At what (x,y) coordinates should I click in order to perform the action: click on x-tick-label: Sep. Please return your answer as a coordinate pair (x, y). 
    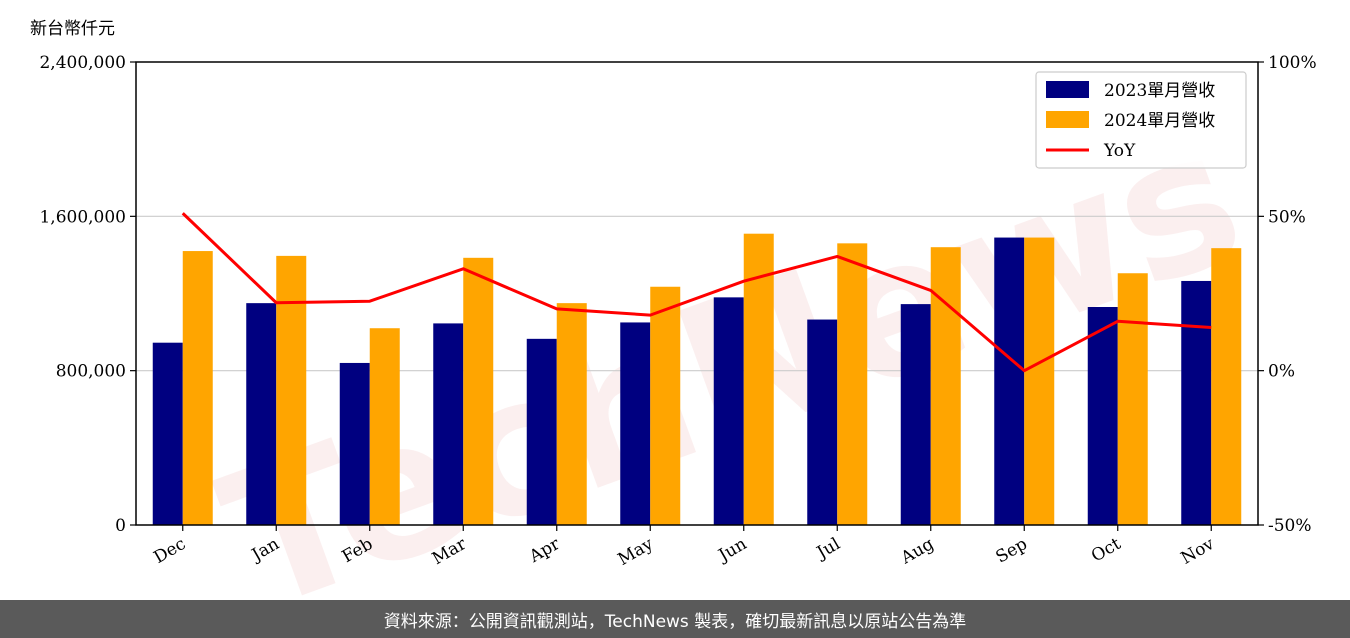
    Looking at the image, I should click on (1012, 551).